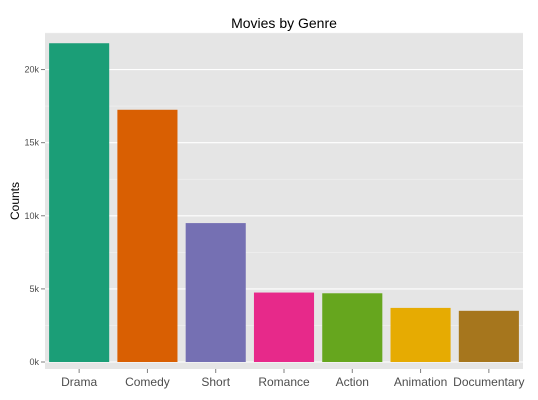 Image resolution: width=538 pixels, height=400 pixels. I want to click on x-tick-label-drama: Drama, so click(79, 382).